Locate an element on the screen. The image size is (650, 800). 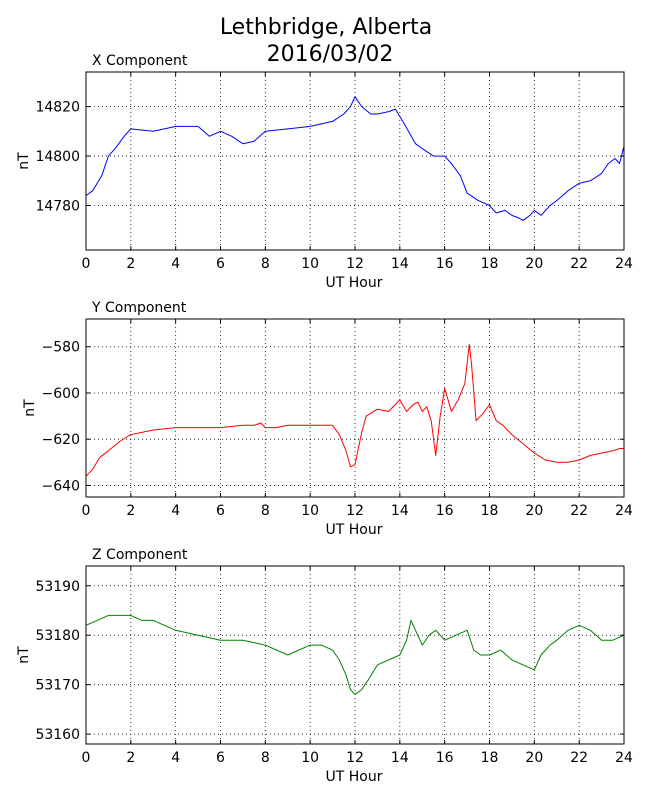
z-y-tick-label: 53190 is located at coordinates (57, 587).